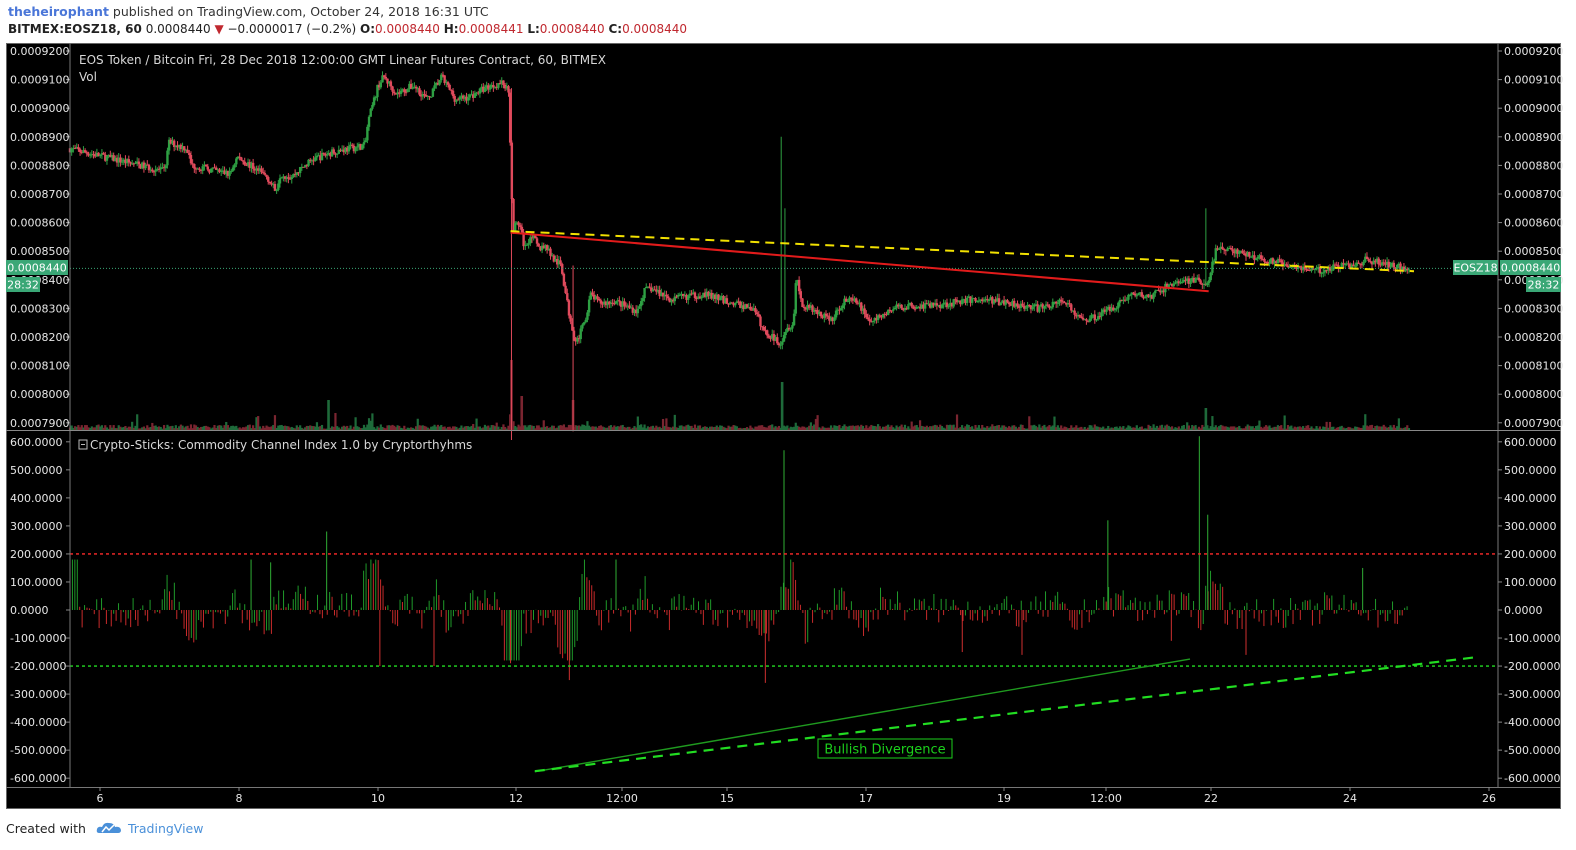  What do you see at coordinates (83, 444) in the screenshot?
I see `cci-legend-eye-off-icon` at bounding box center [83, 444].